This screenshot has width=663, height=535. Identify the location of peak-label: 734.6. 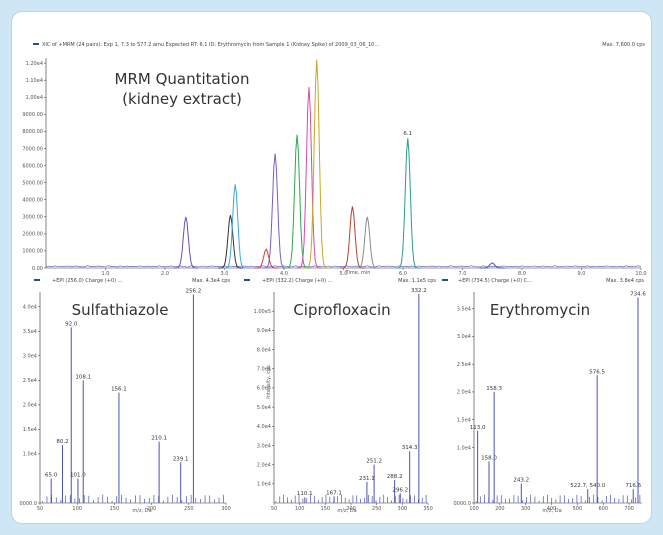
(638, 295).